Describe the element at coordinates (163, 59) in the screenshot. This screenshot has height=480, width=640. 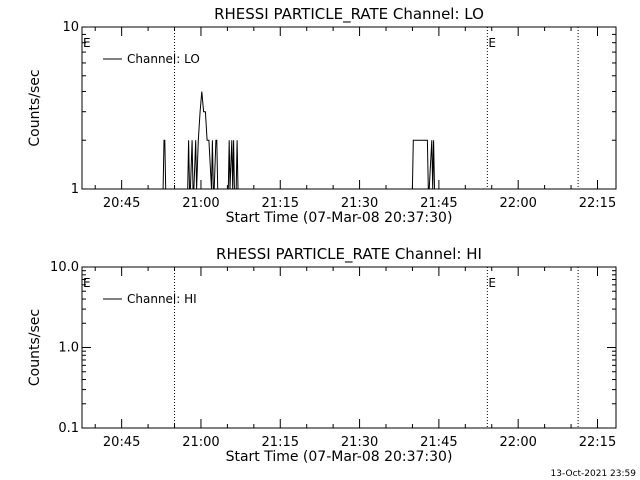
I see `legend-entry: Channel: LO` at that location.